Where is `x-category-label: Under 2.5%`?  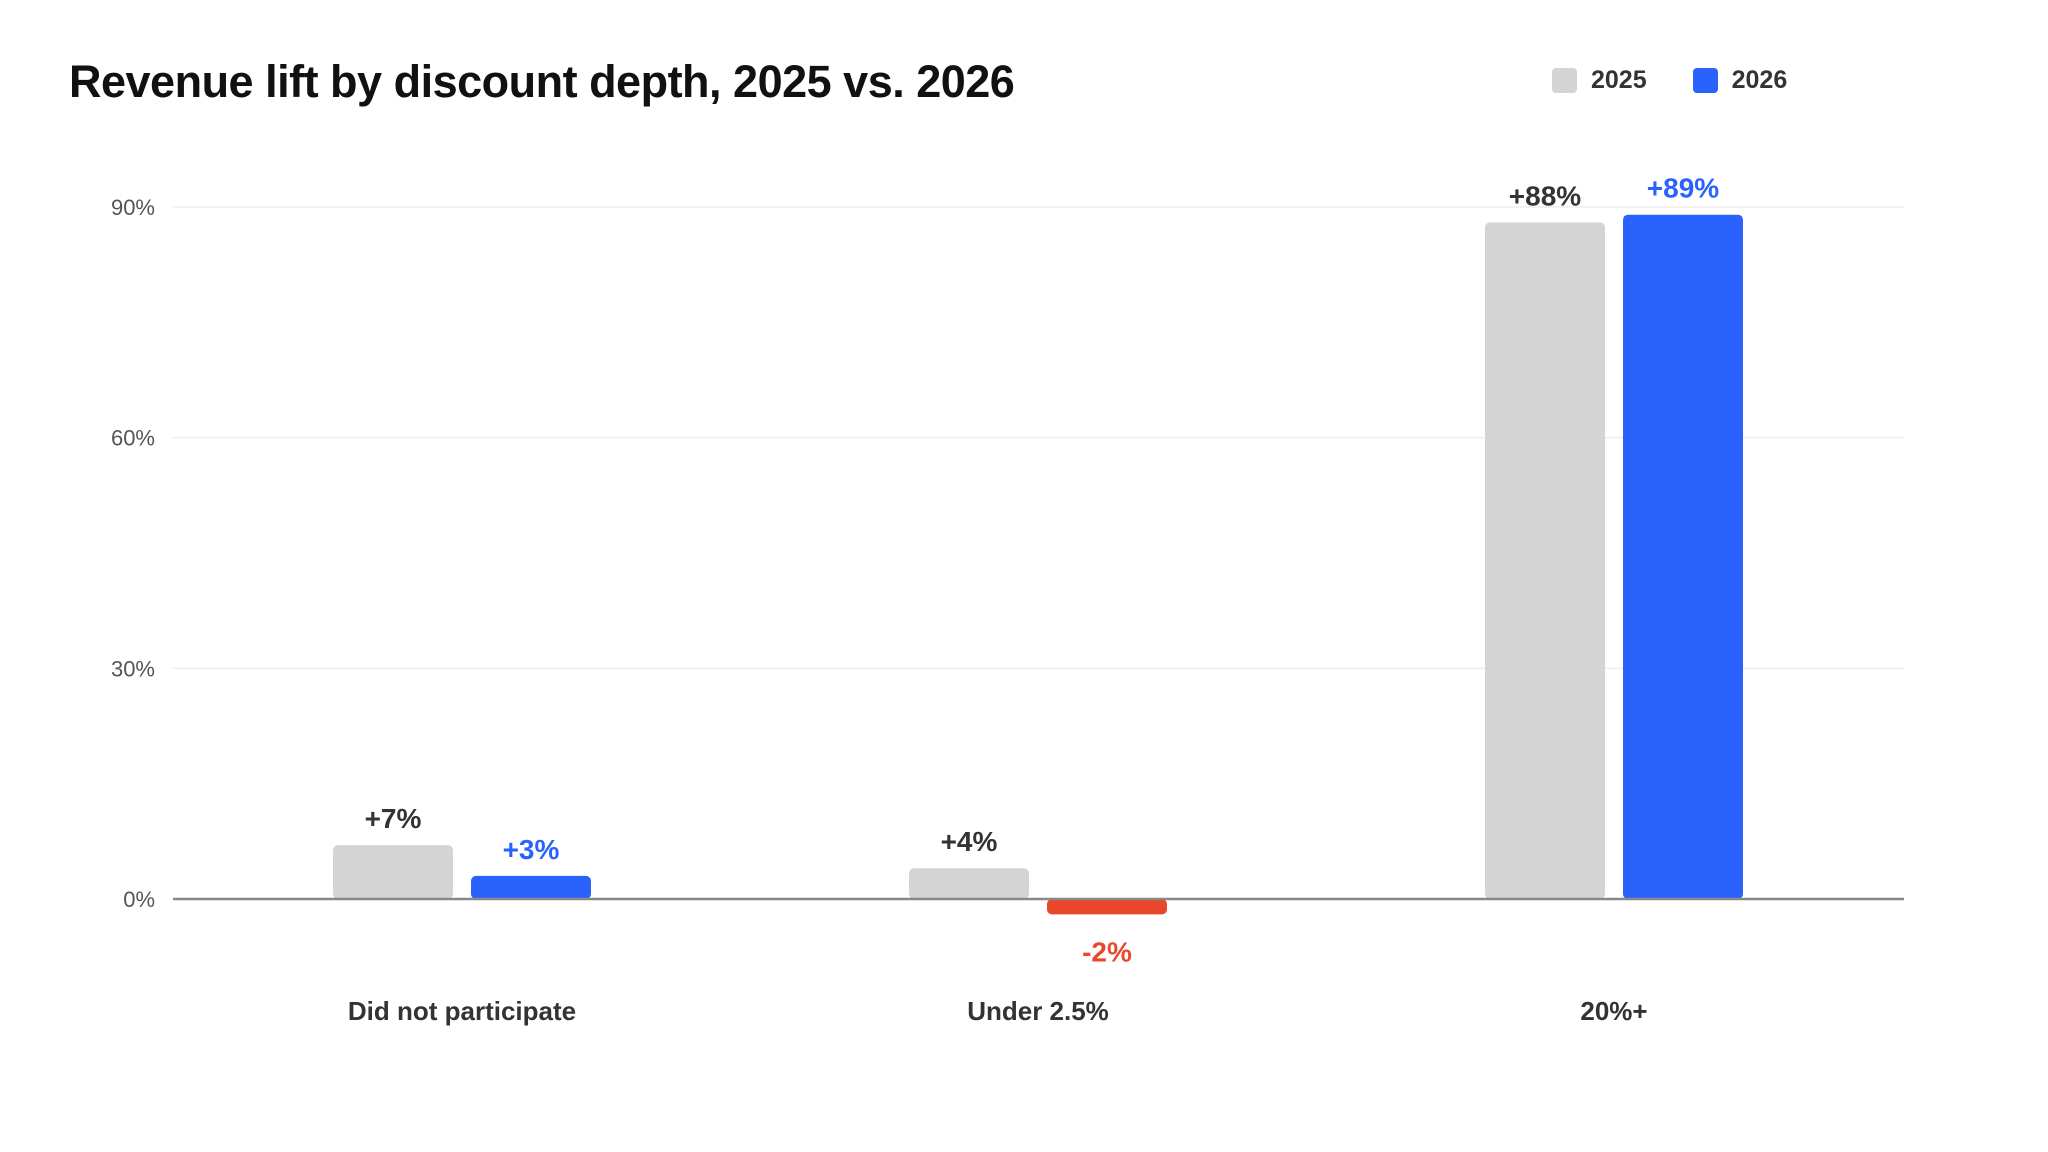 x-category-label: Under 2.5% is located at coordinates (1038, 1011).